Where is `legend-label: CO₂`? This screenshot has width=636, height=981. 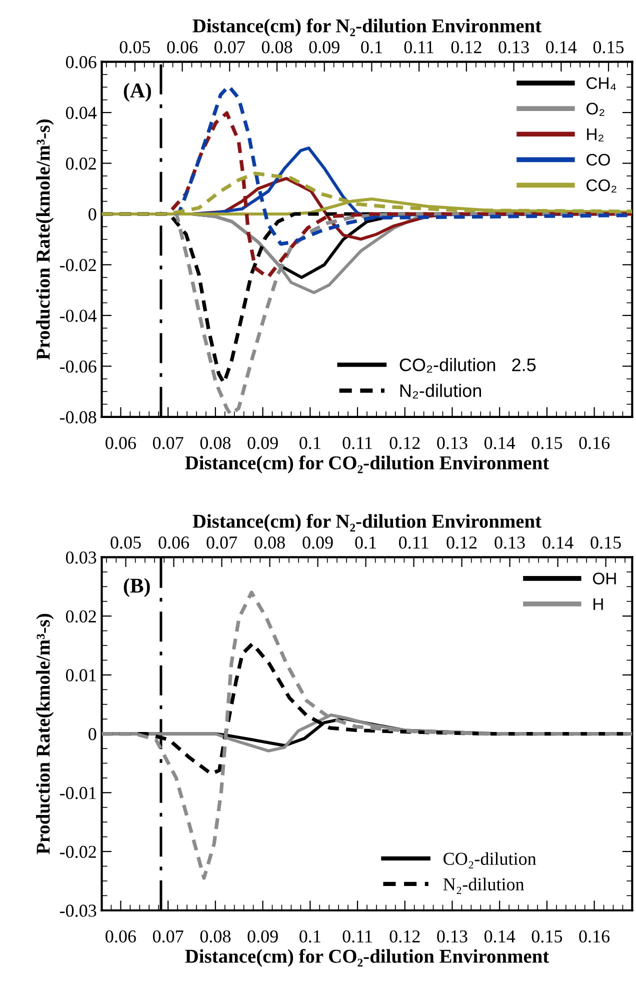 legend-label: CO₂ is located at coordinates (601, 185).